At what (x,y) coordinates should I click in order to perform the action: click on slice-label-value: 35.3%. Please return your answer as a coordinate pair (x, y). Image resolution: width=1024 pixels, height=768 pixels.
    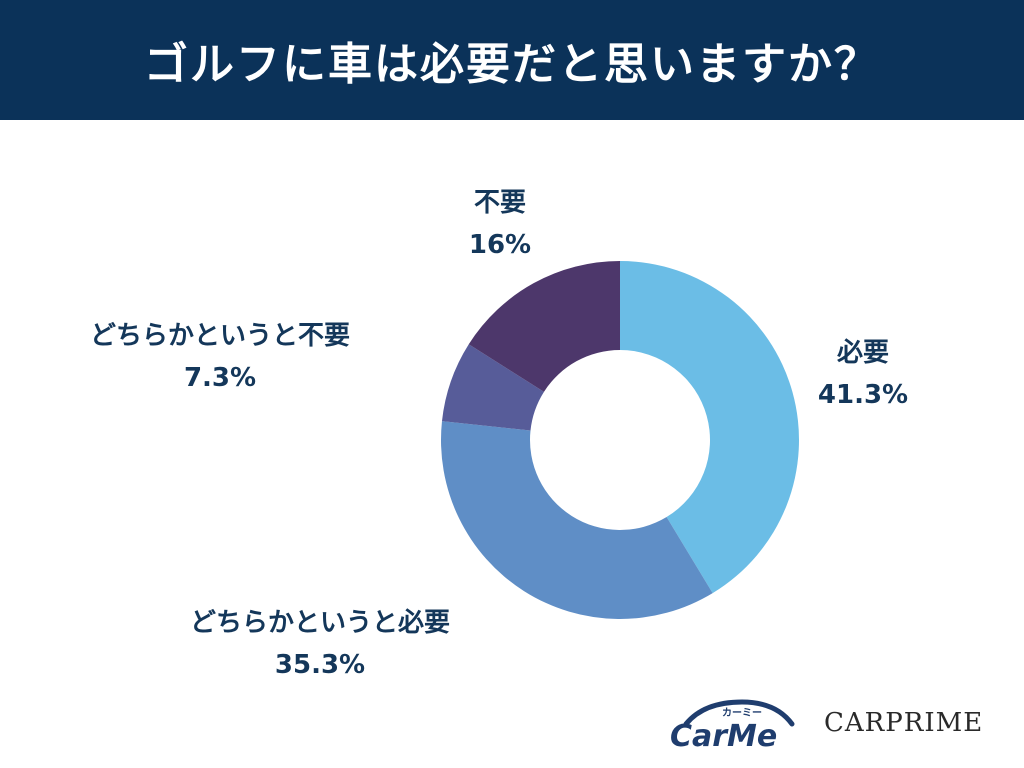
    Looking at the image, I should click on (320, 664).